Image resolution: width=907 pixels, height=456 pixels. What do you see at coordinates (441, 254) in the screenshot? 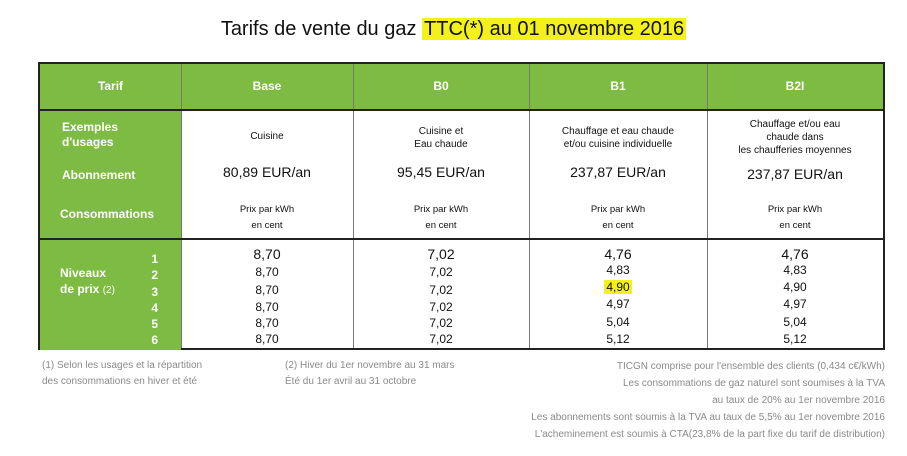
I see `price-b0-1: 7,02` at bounding box center [441, 254].